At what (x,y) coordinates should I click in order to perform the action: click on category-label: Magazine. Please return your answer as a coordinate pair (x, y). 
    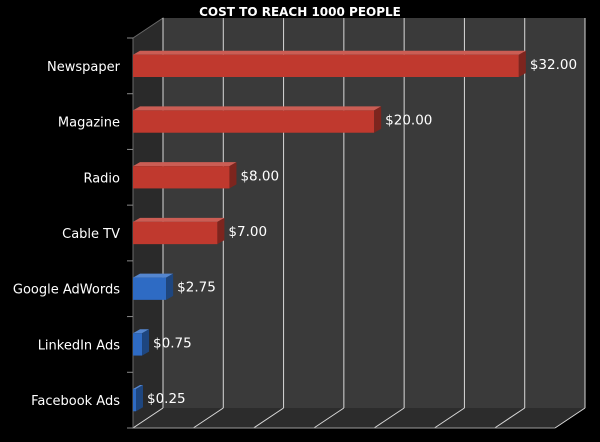
    Looking at the image, I should click on (89, 123).